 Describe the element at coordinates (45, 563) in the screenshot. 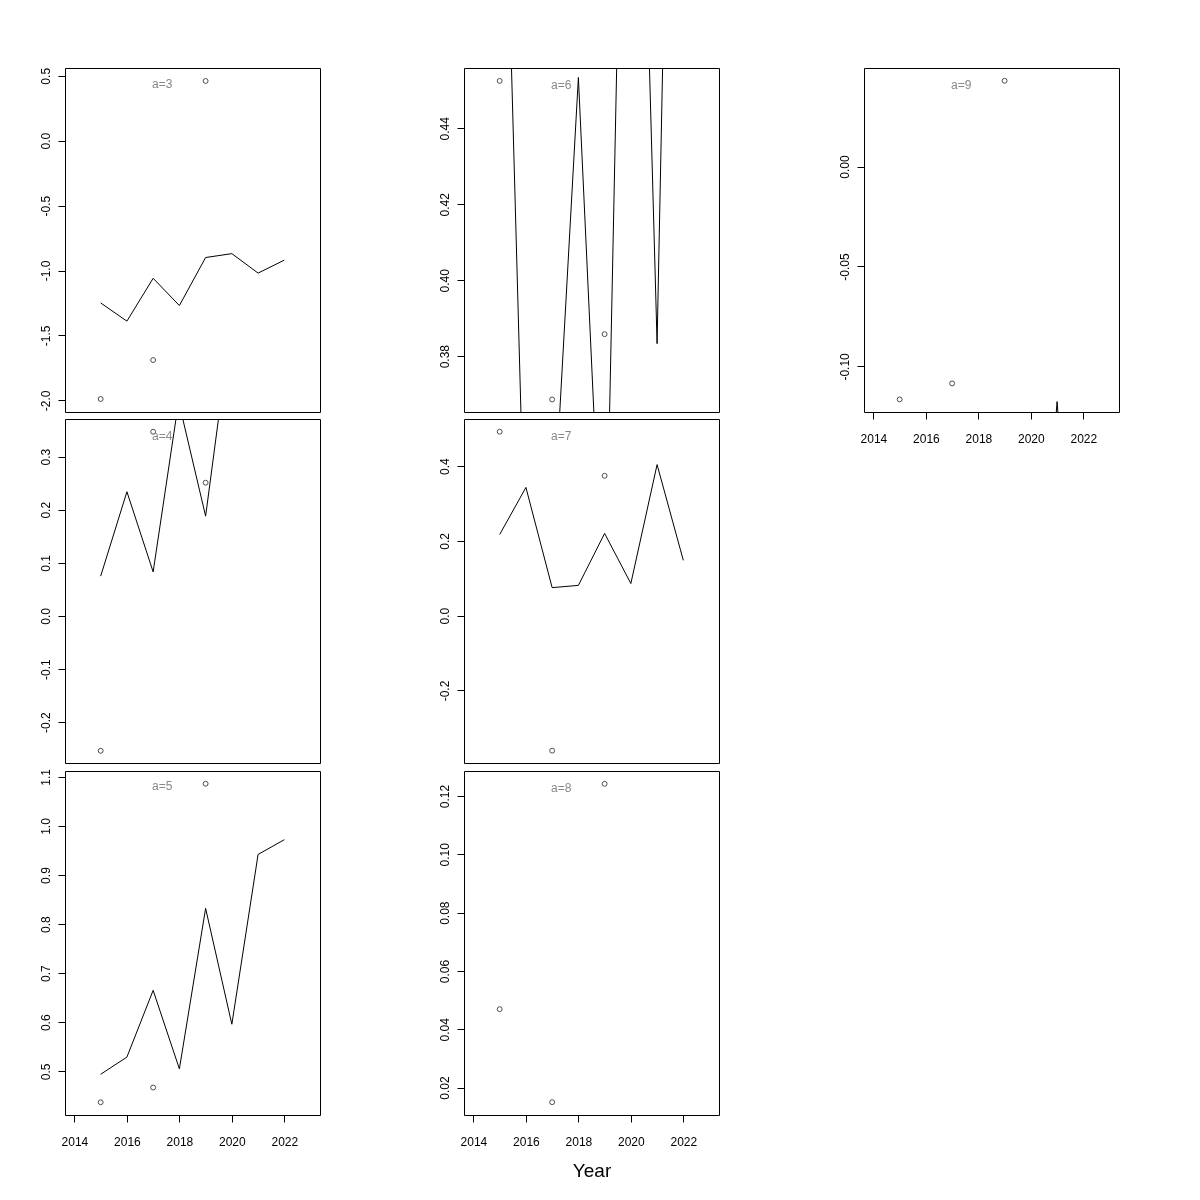

I see `y-tick-label: 0.1` at that location.